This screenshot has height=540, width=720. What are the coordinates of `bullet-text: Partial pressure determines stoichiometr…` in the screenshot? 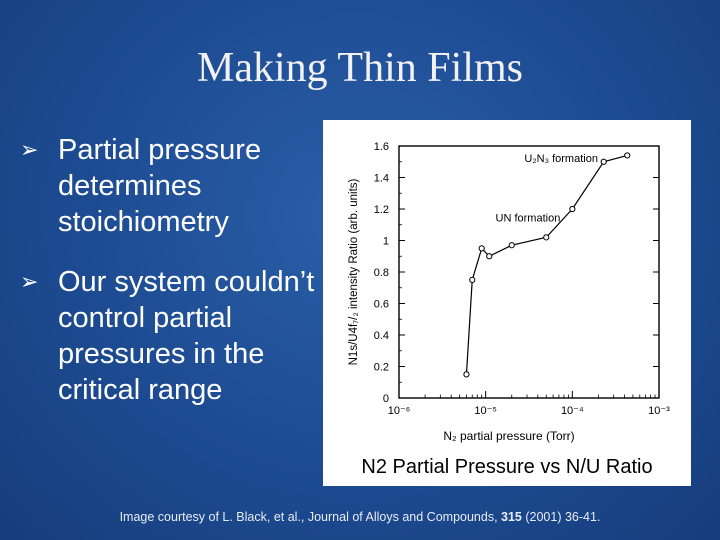 It's located at (160, 186).